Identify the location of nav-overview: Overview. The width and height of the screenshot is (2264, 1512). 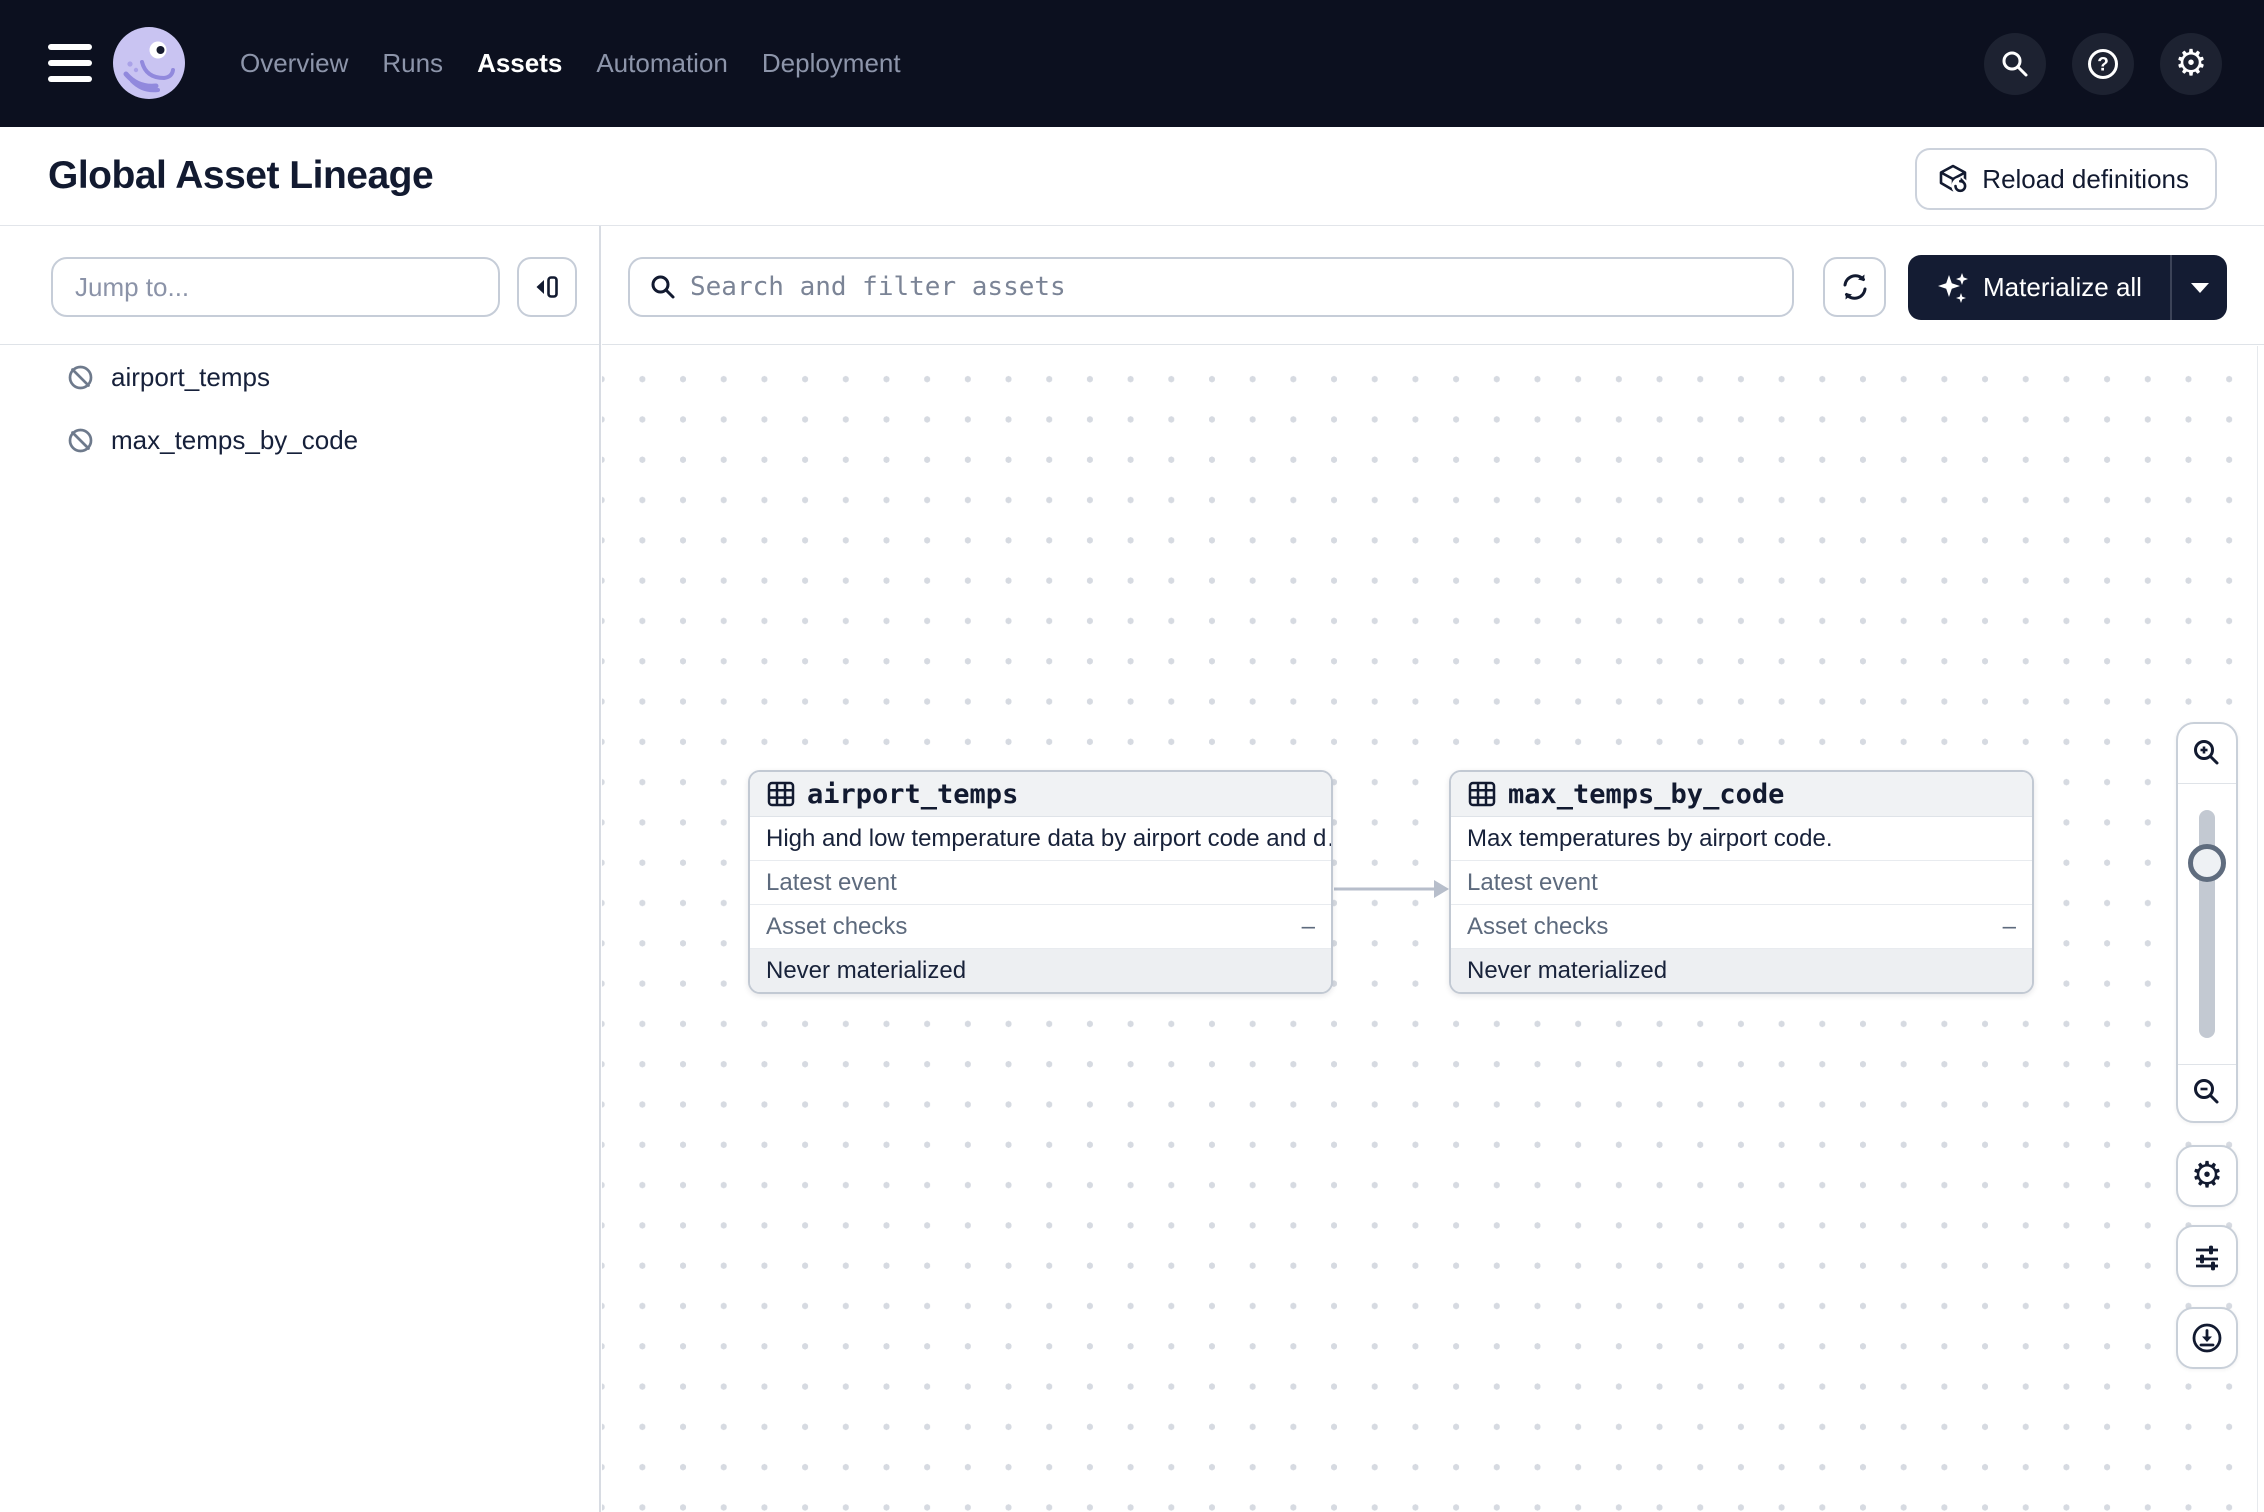
(294, 63).